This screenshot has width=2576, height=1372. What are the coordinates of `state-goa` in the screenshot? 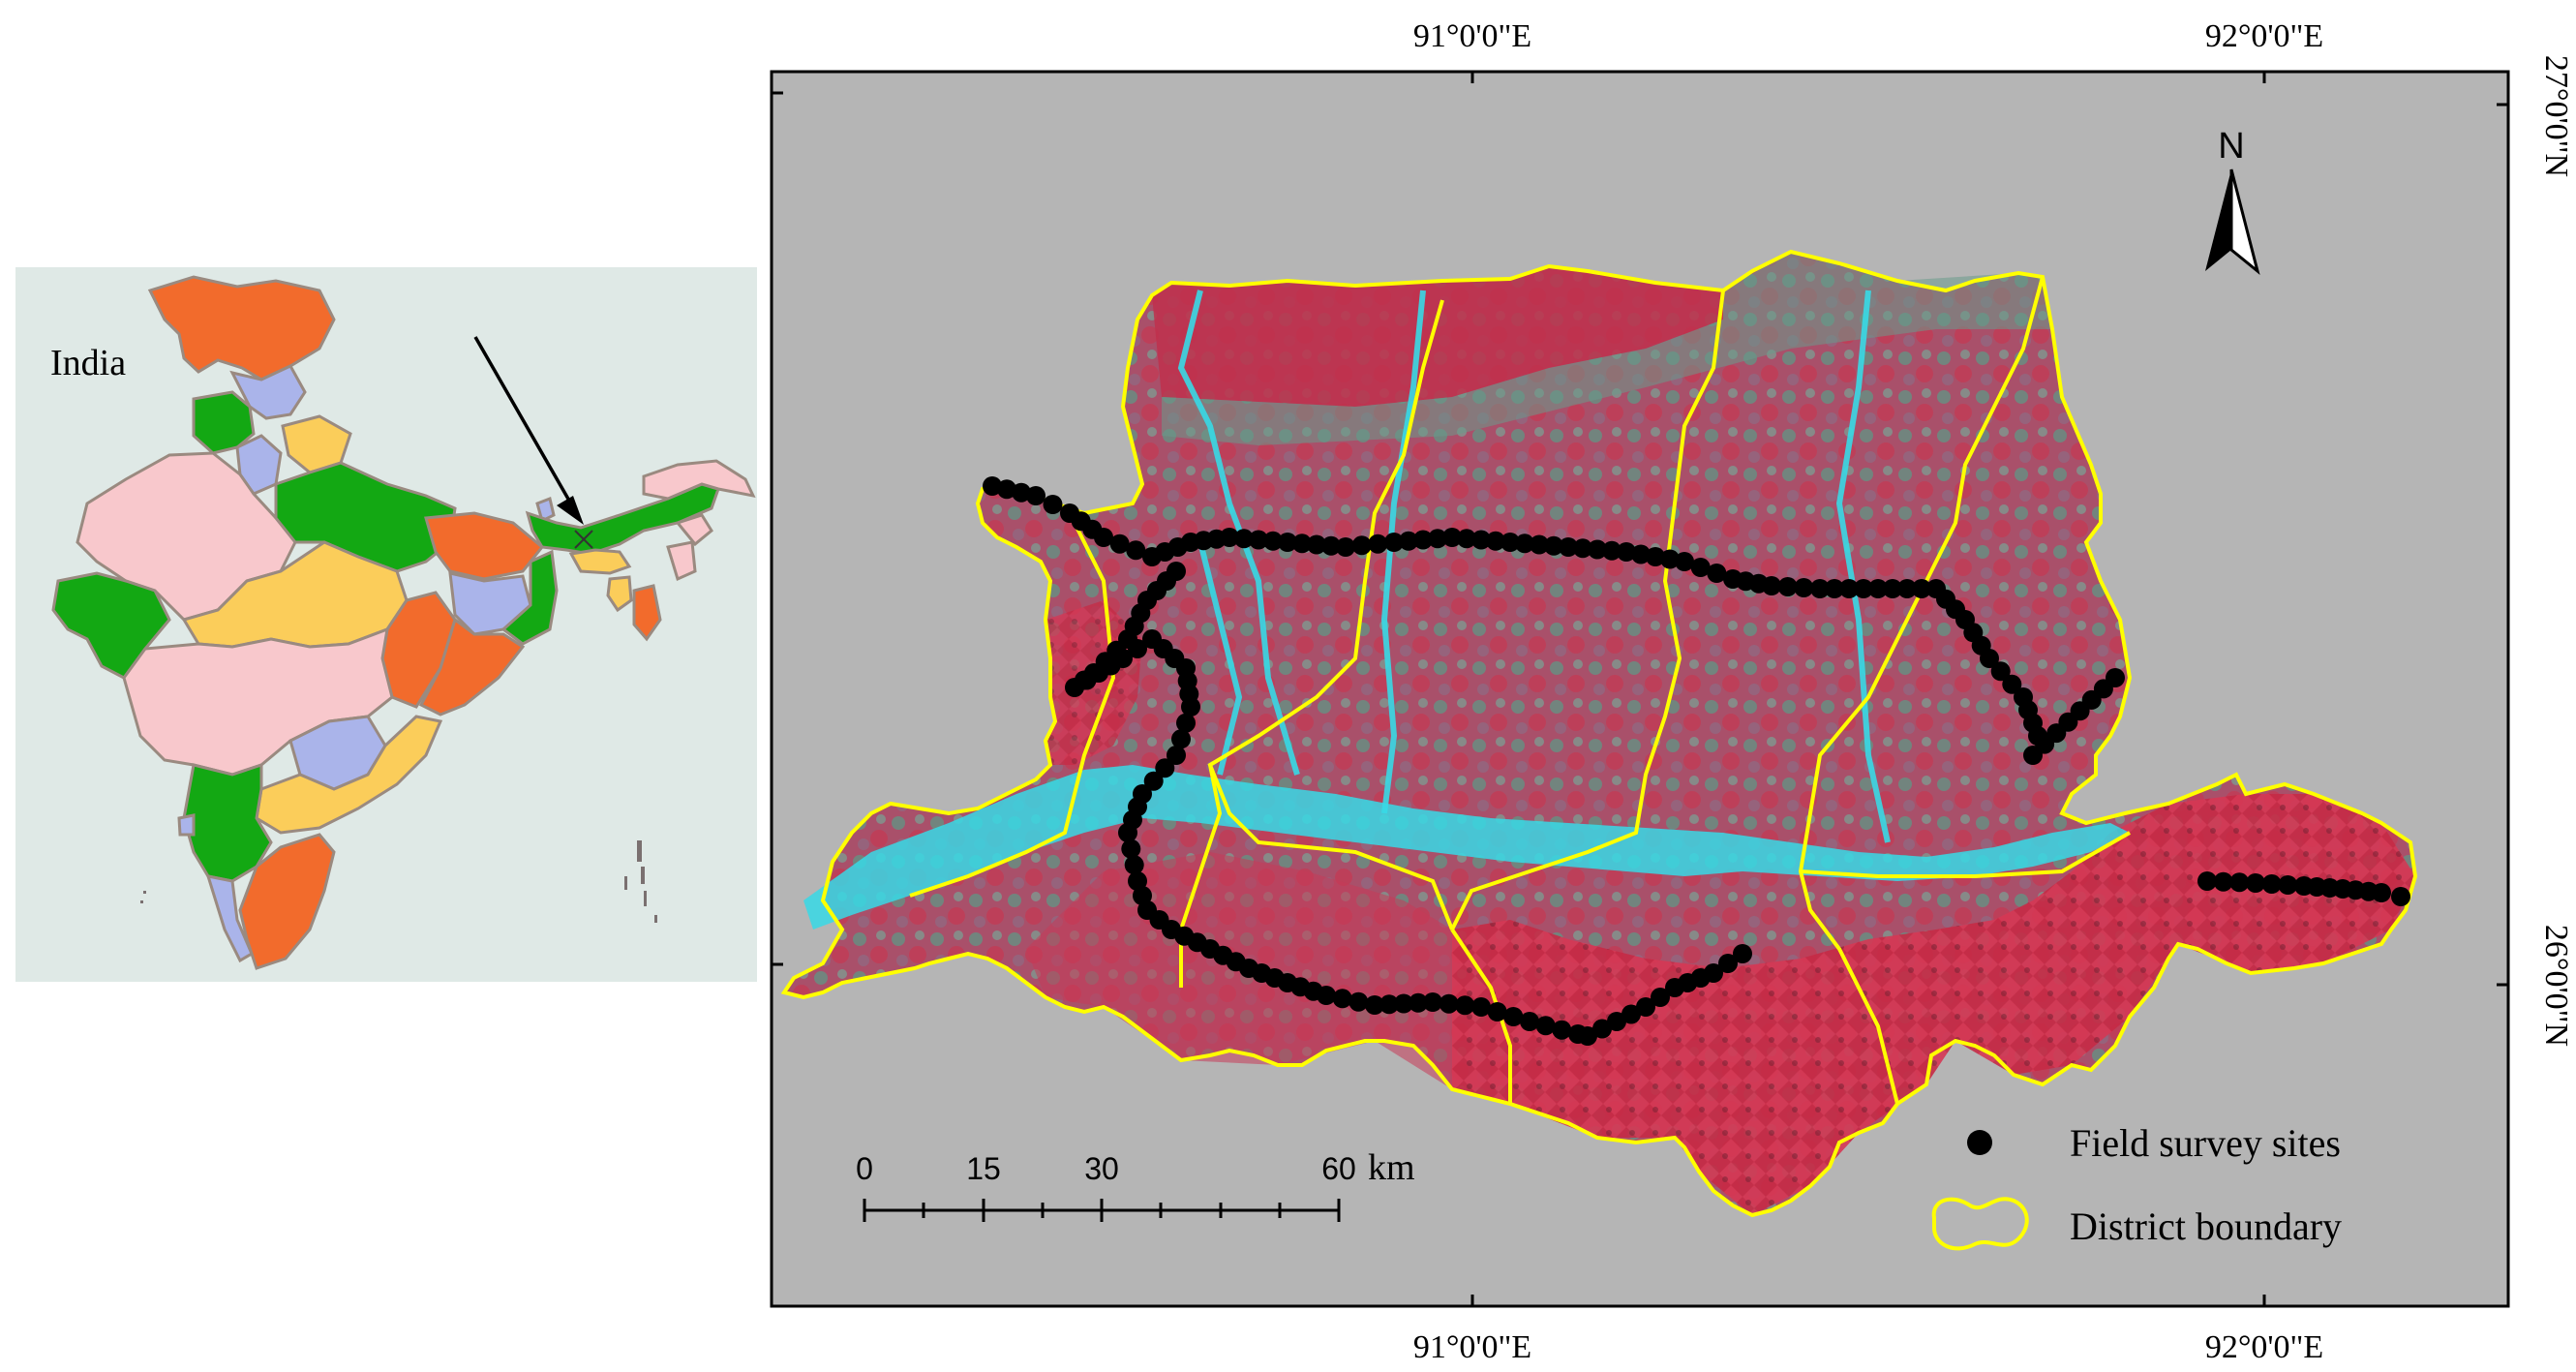 It's located at (187, 825).